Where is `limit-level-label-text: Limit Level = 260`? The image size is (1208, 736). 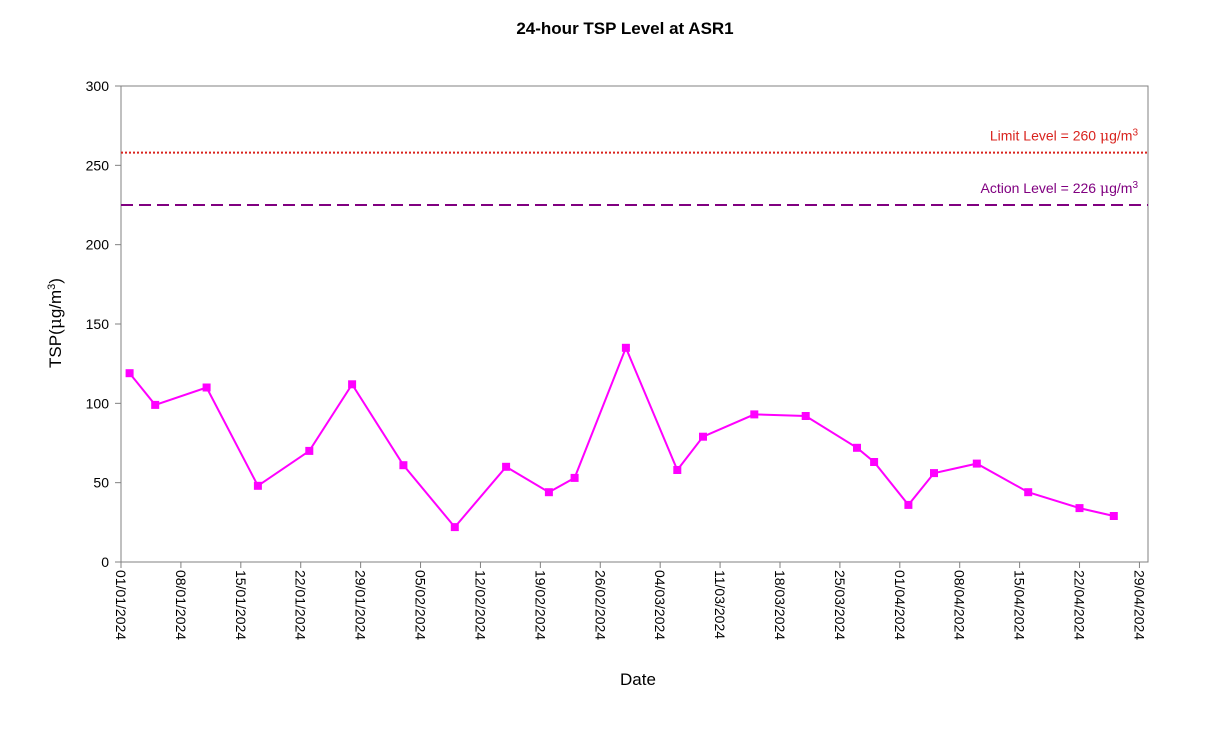 limit-level-label-text: Limit Level = 260 is located at coordinates (1045, 136).